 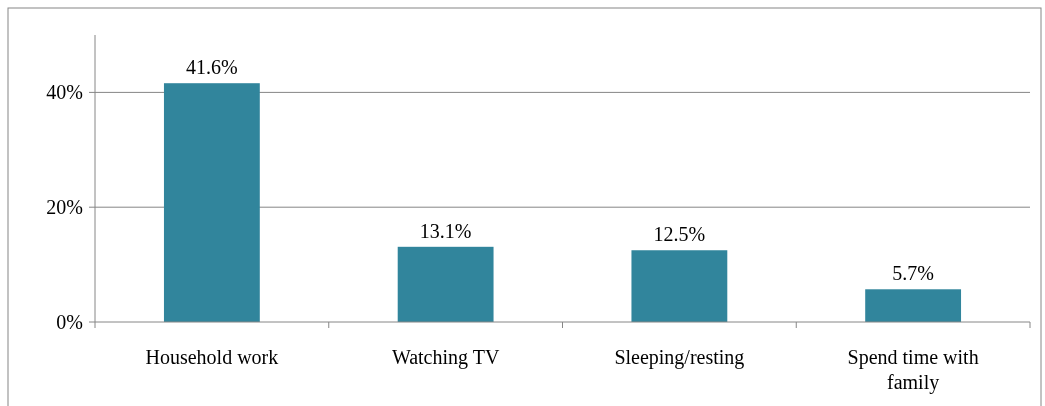 I want to click on x-tick-label: Sleeping/resting, so click(x=679, y=357).